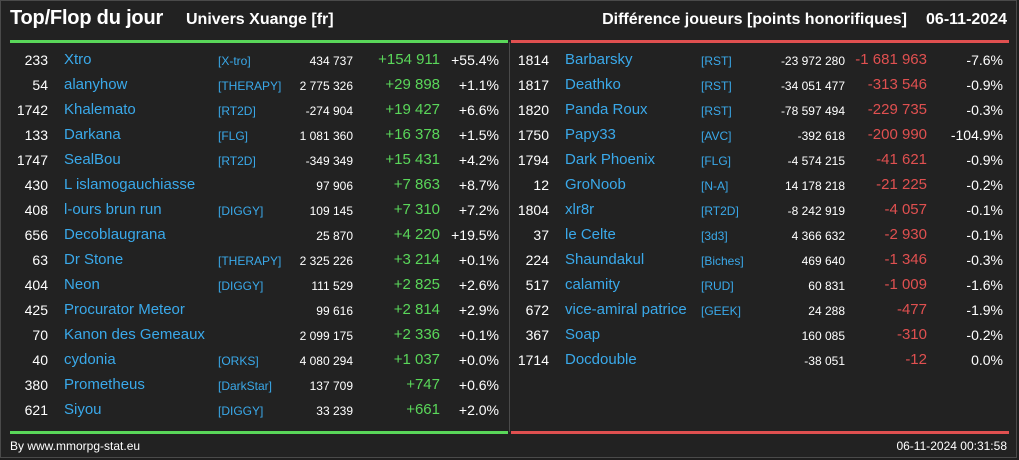 This screenshot has width=1019, height=460. I want to click on points-delta: -2 930, so click(905, 234).